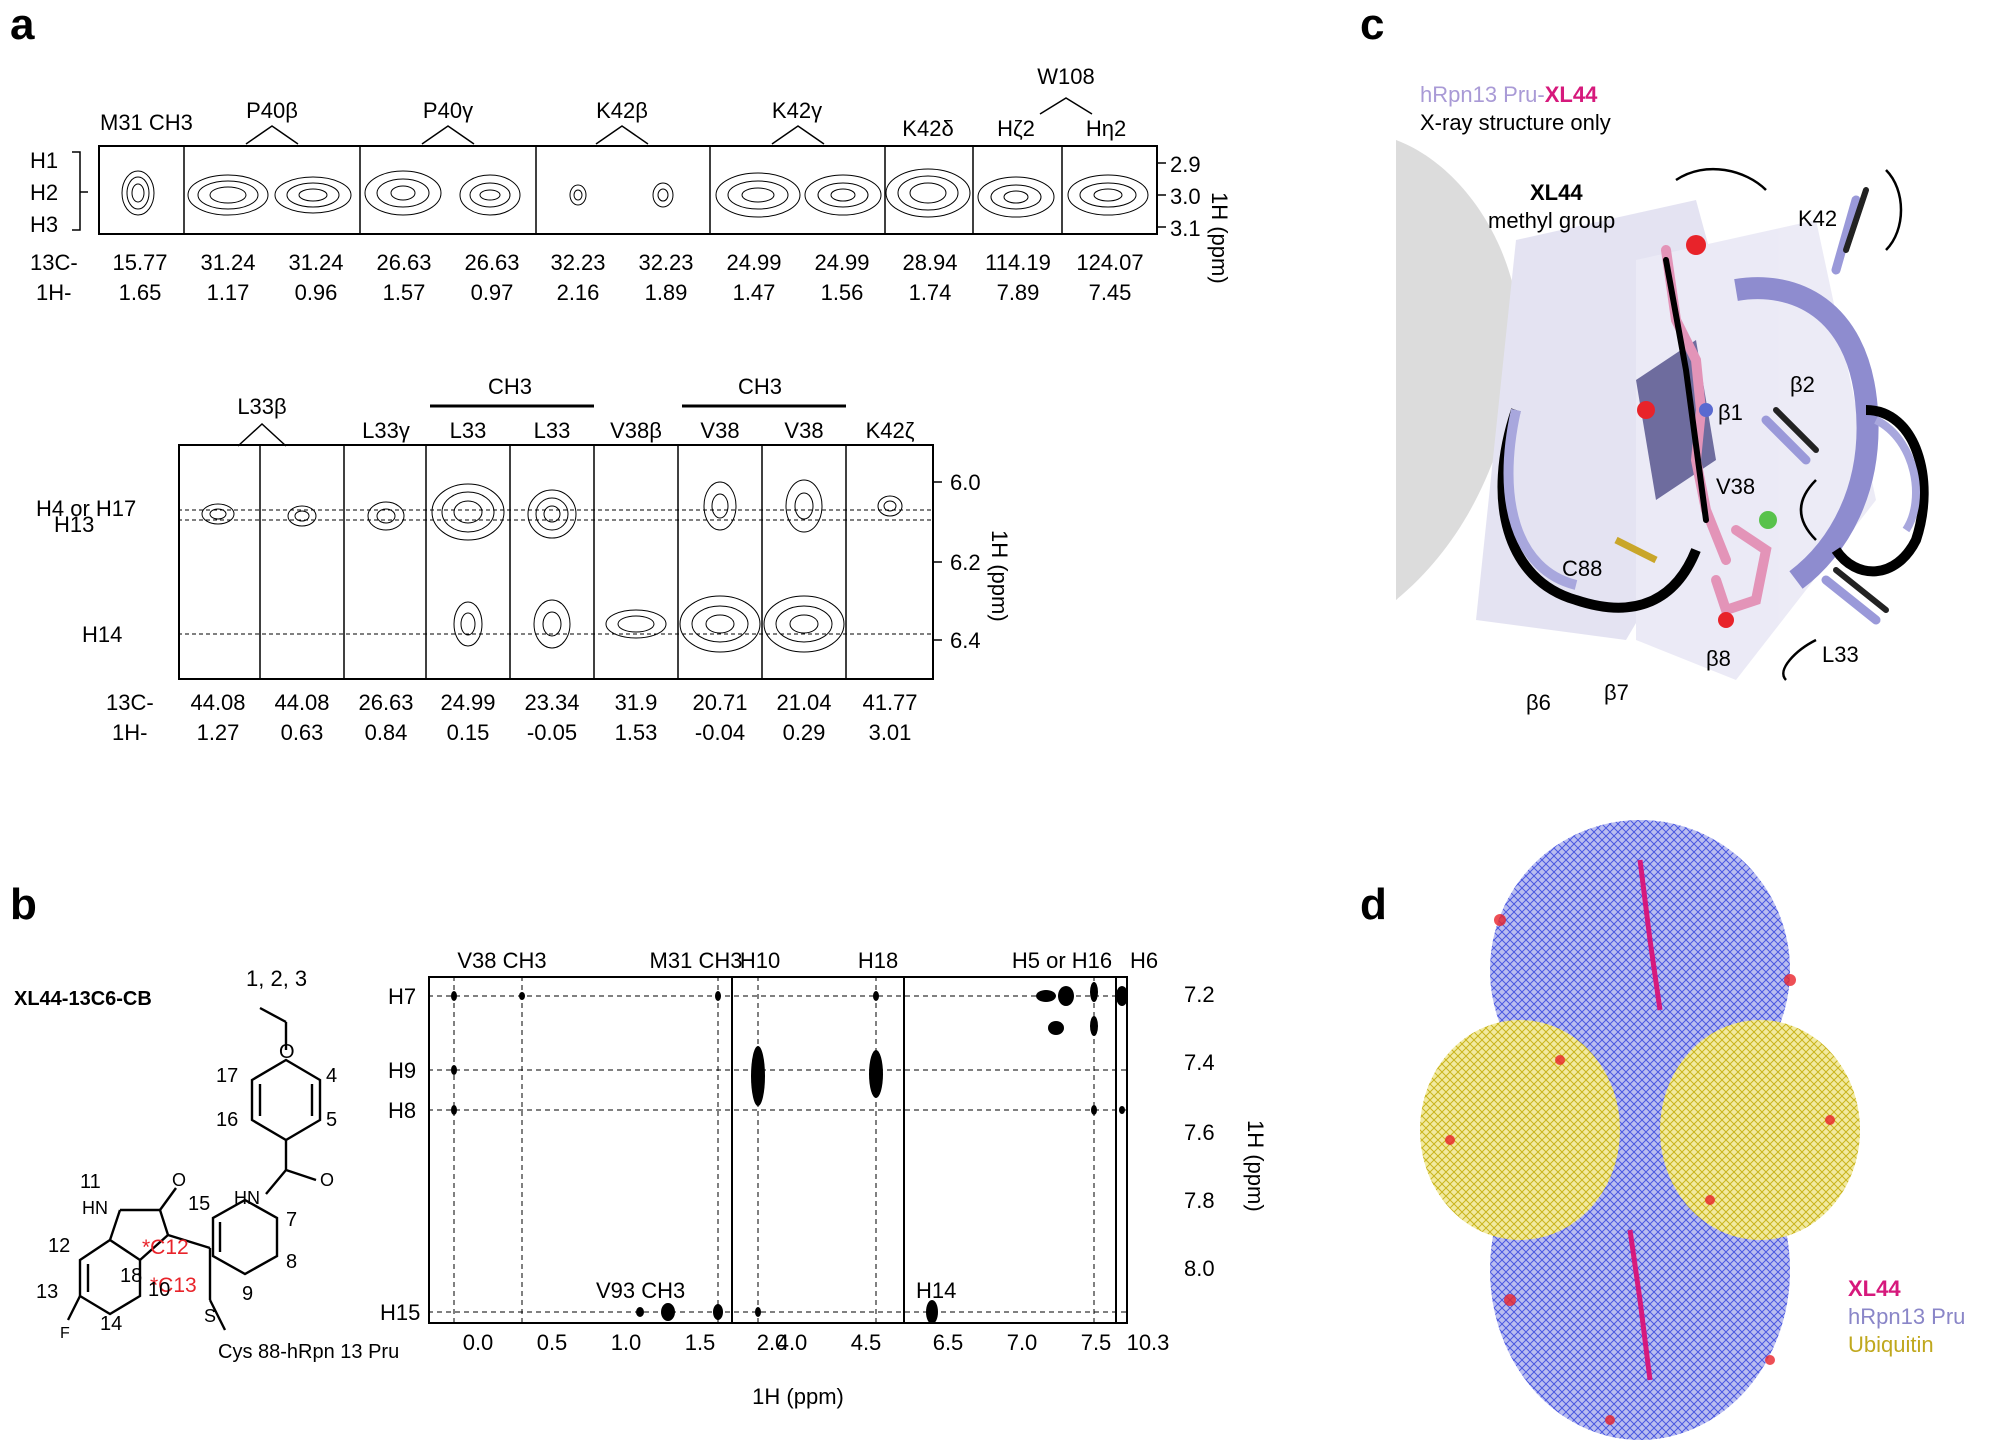  I want to click on panel-label-d: d, so click(1373, 904).